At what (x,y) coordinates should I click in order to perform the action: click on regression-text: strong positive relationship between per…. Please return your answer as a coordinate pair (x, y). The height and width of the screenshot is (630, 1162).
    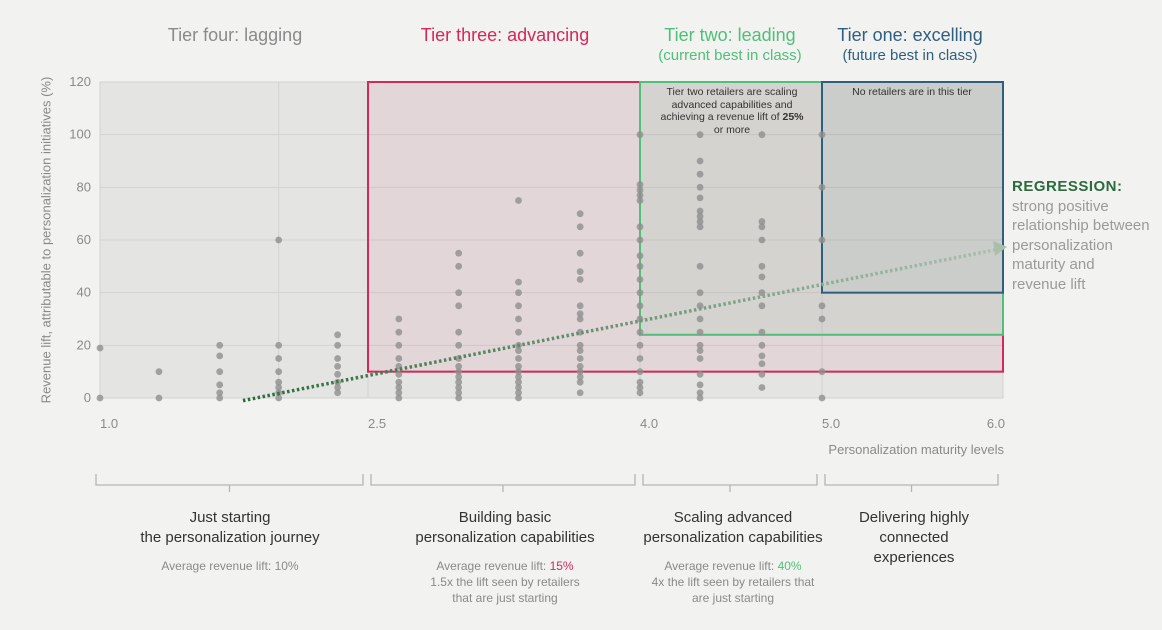
    Looking at the image, I should click on (1081, 245).